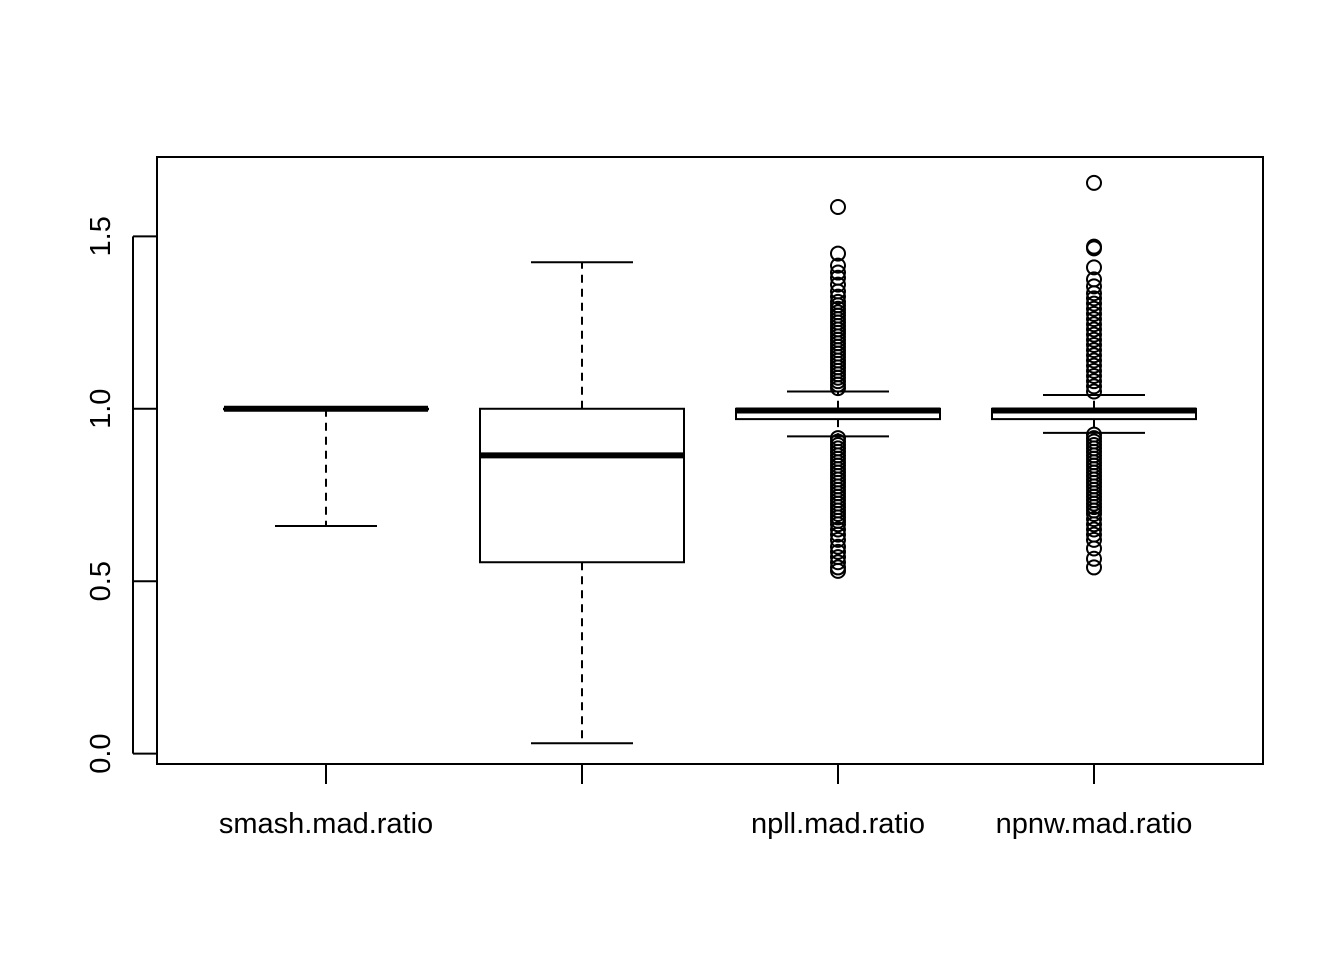 The width and height of the screenshot is (1344, 960). What do you see at coordinates (1094, 824) in the screenshot?
I see `x-category-label: npnw.mad.ratio` at bounding box center [1094, 824].